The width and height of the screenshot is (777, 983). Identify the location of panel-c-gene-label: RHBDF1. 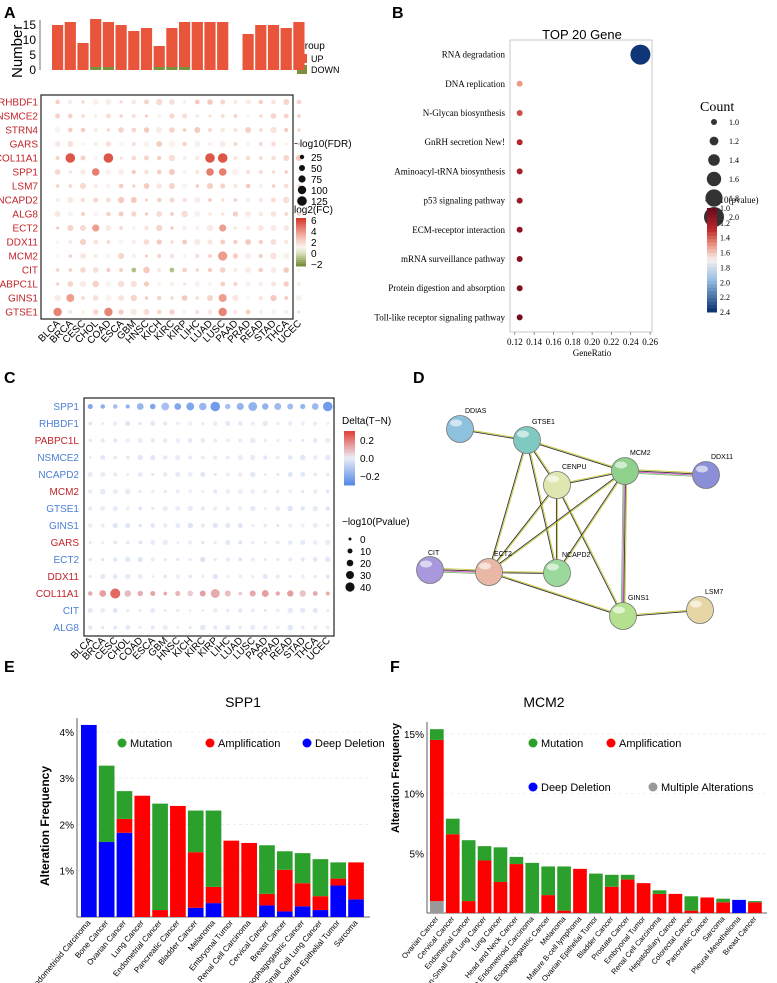
(59, 424).